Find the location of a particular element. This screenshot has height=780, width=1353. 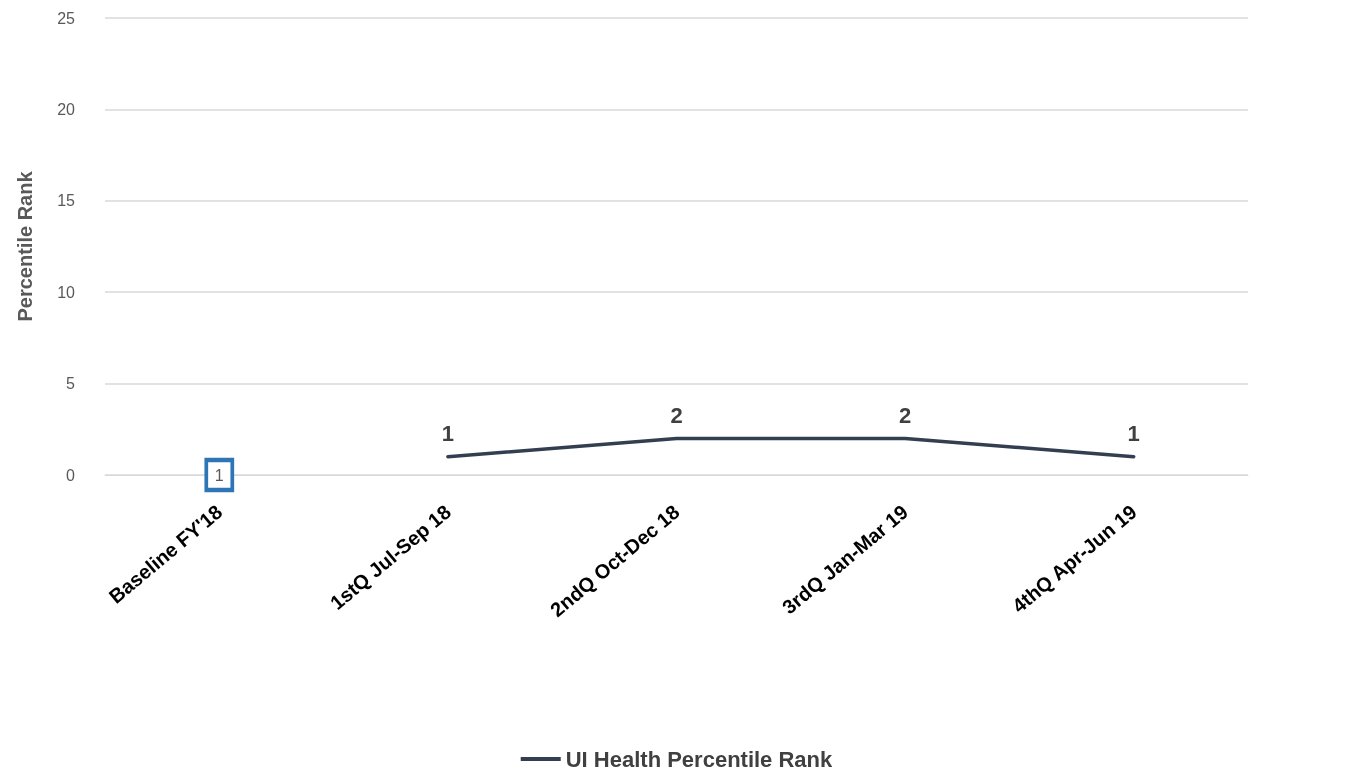

y-tick-label: 25 is located at coordinates (66, 18).